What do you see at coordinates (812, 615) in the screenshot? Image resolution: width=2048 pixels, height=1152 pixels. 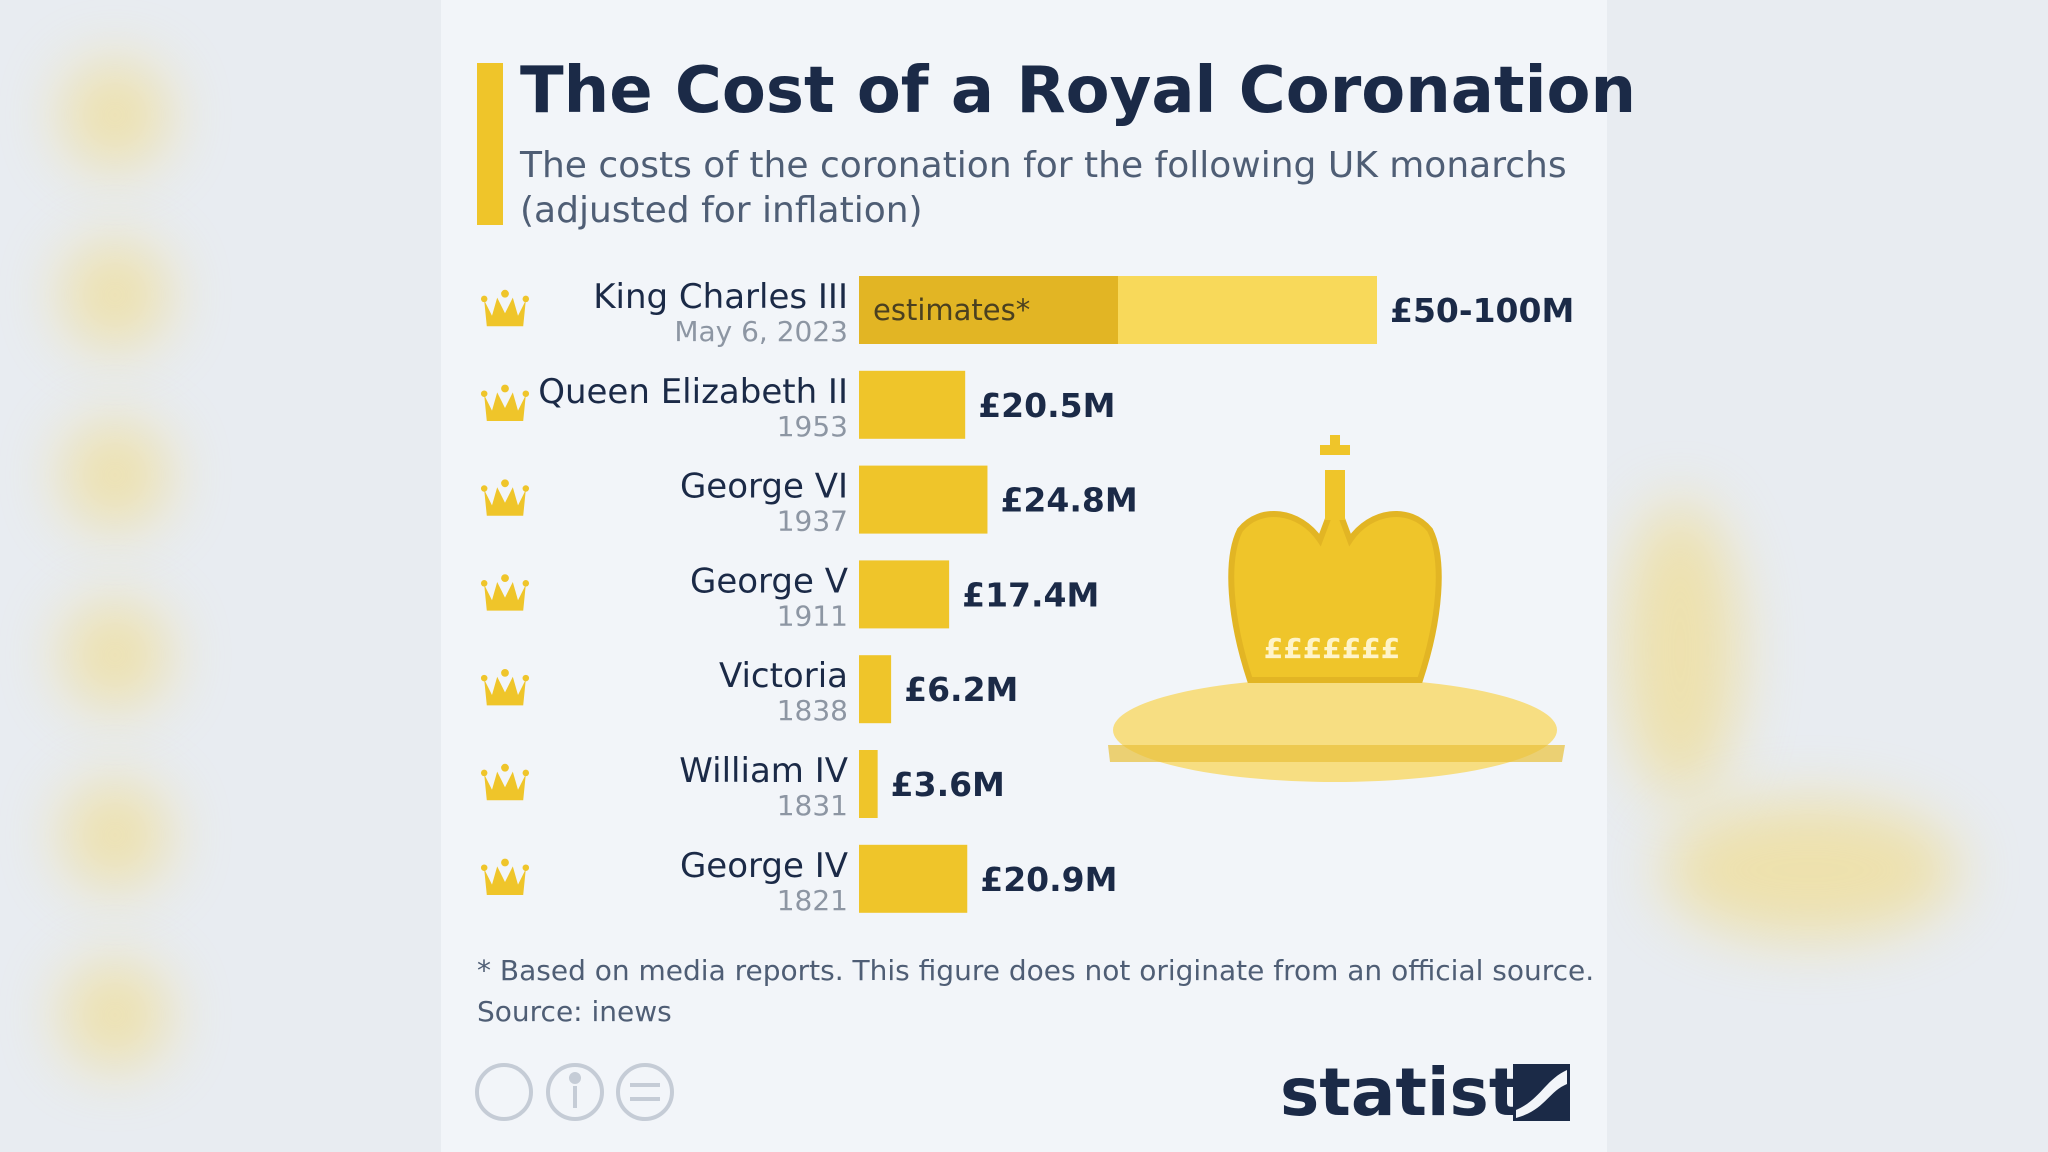 I see `date-label: 1911` at bounding box center [812, 615].